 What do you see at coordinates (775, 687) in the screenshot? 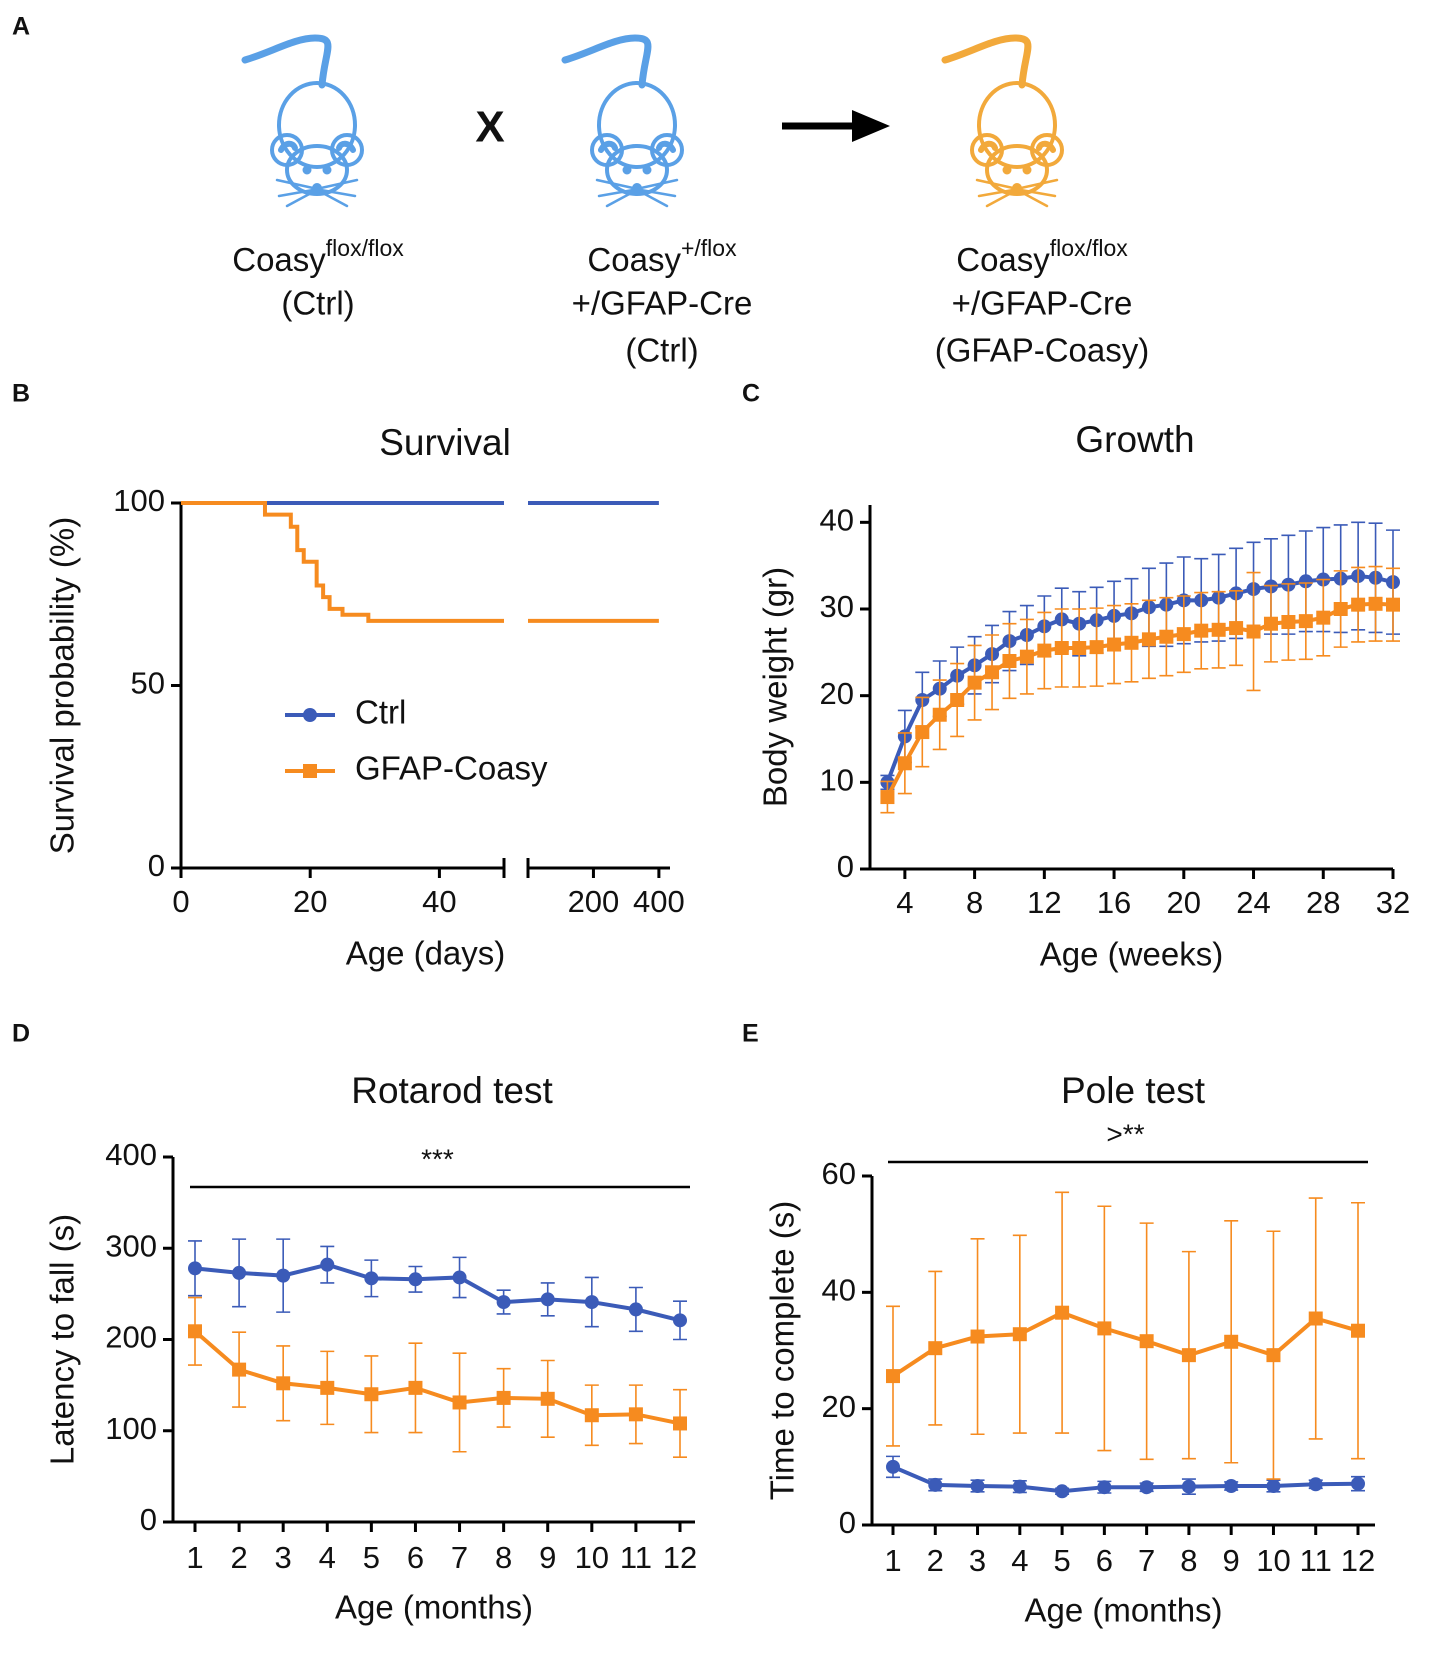
I see `y-axis-label: Body weight (gr)` at bounding box center [775, 687].